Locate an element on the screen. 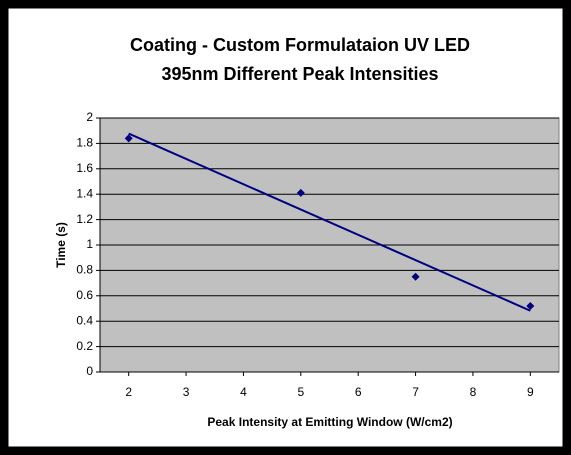 The height and width of the screenshot is (455, 571). y-tick-label: 0.4 is located at coordinates (84, 320).